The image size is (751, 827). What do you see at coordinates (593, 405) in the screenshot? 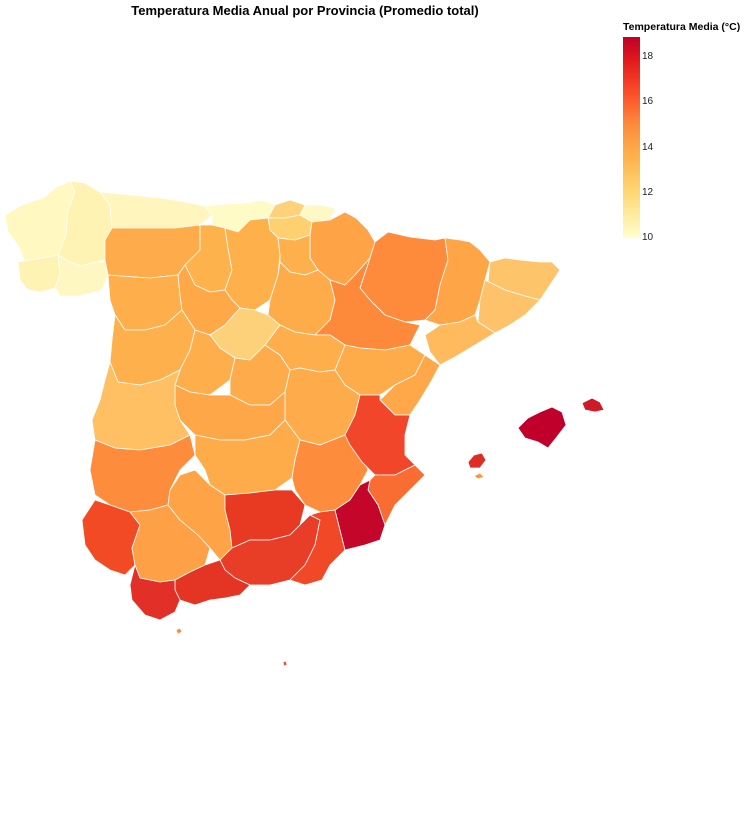
I see `province-menorca` at bounding box center [593, 405].